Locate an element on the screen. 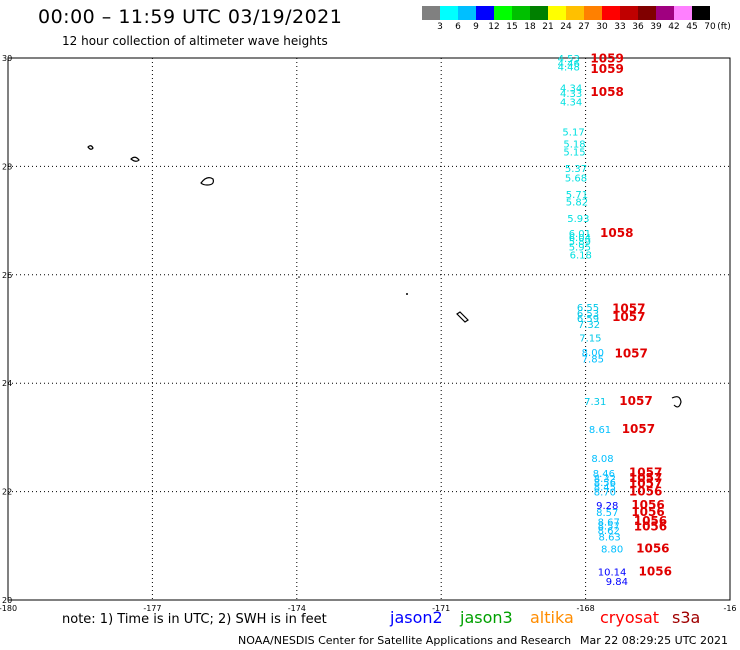  legend-label: 24 is located at coordinates (566, 27).